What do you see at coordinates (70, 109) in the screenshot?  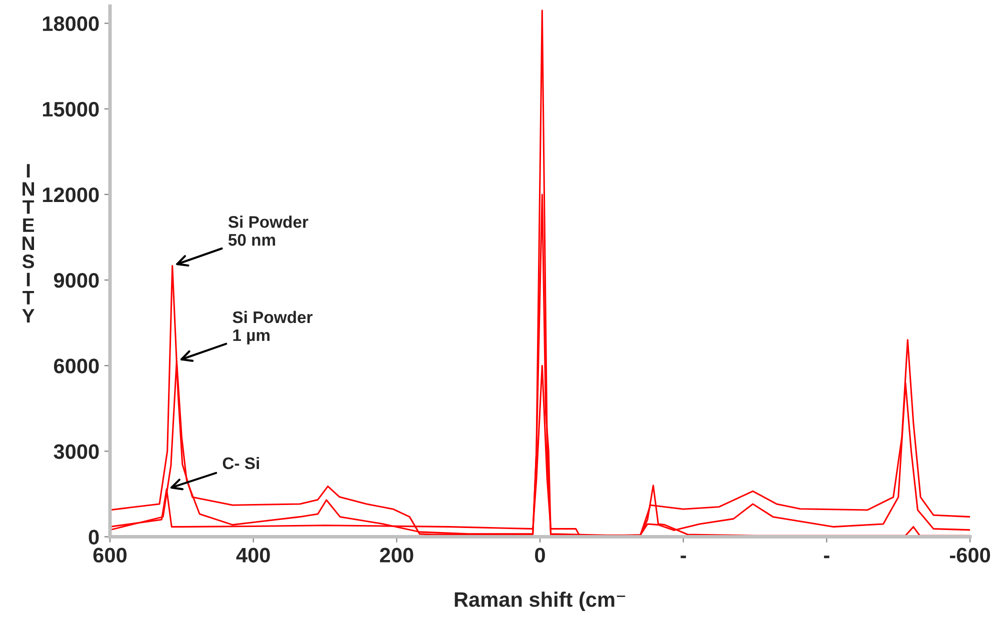 I see `y-tick-label: 15000` at bounding box center [70, 109].